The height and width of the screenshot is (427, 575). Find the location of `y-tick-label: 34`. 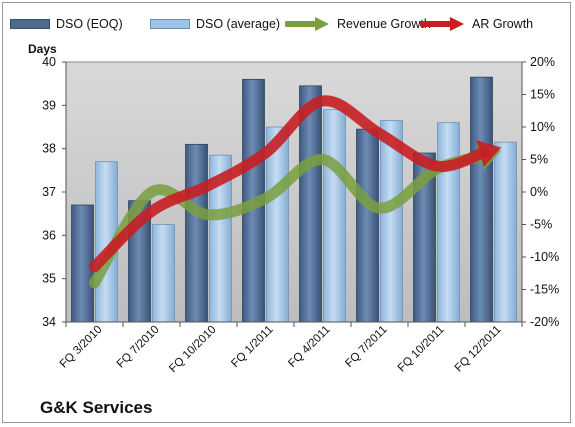

y-tick-label: 34 is located at coordinates (49, 322).